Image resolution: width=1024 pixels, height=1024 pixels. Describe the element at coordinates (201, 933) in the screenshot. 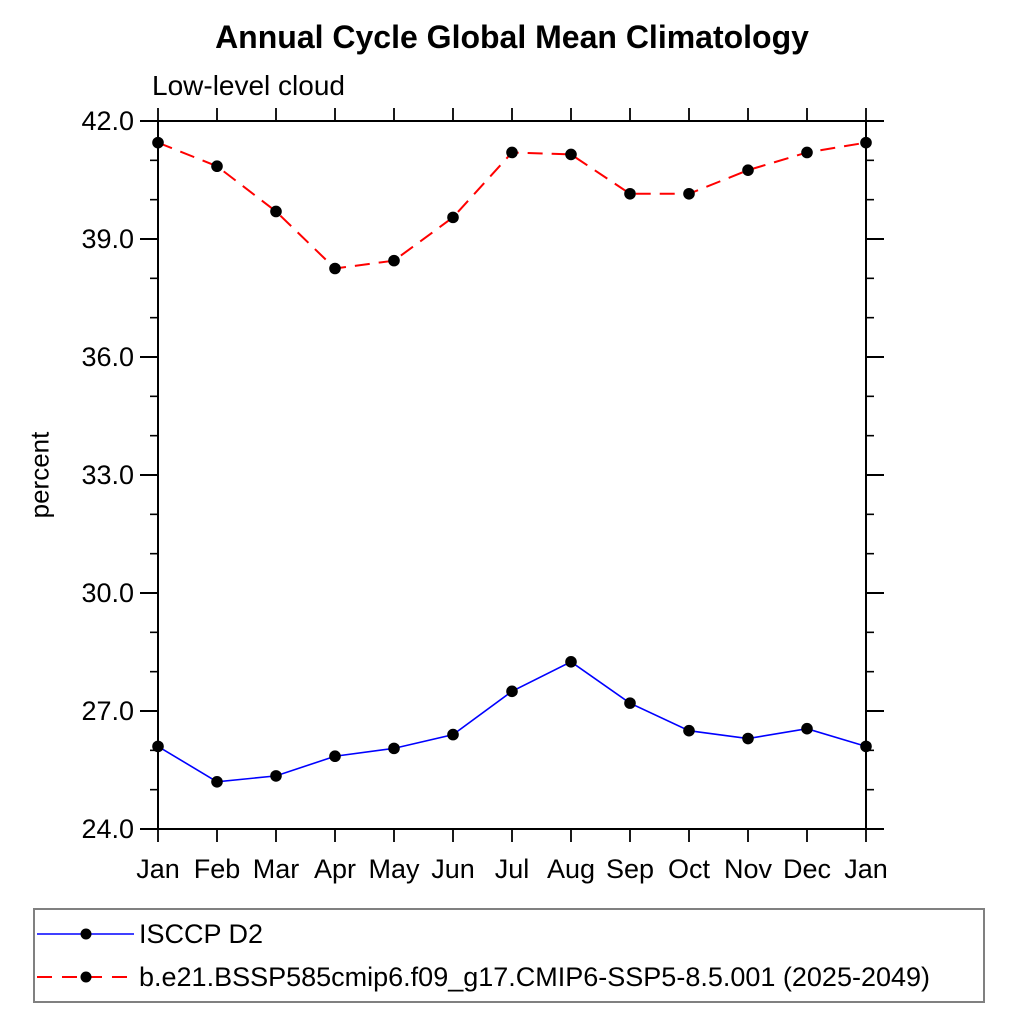

I see `legend-label-isccp-d2: ISCCP D2` at that location.